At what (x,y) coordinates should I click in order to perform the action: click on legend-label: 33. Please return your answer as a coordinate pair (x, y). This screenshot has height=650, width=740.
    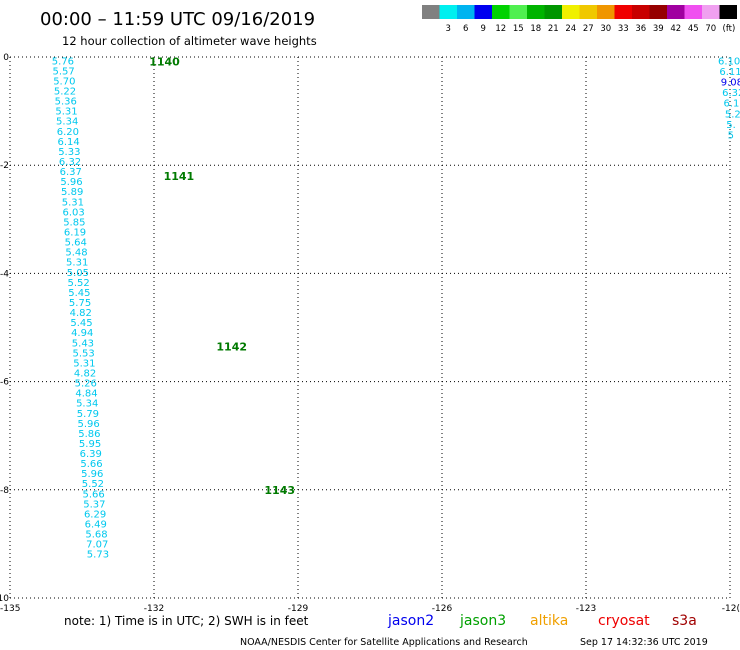
    Looking at the image, I should click on (623, 29).